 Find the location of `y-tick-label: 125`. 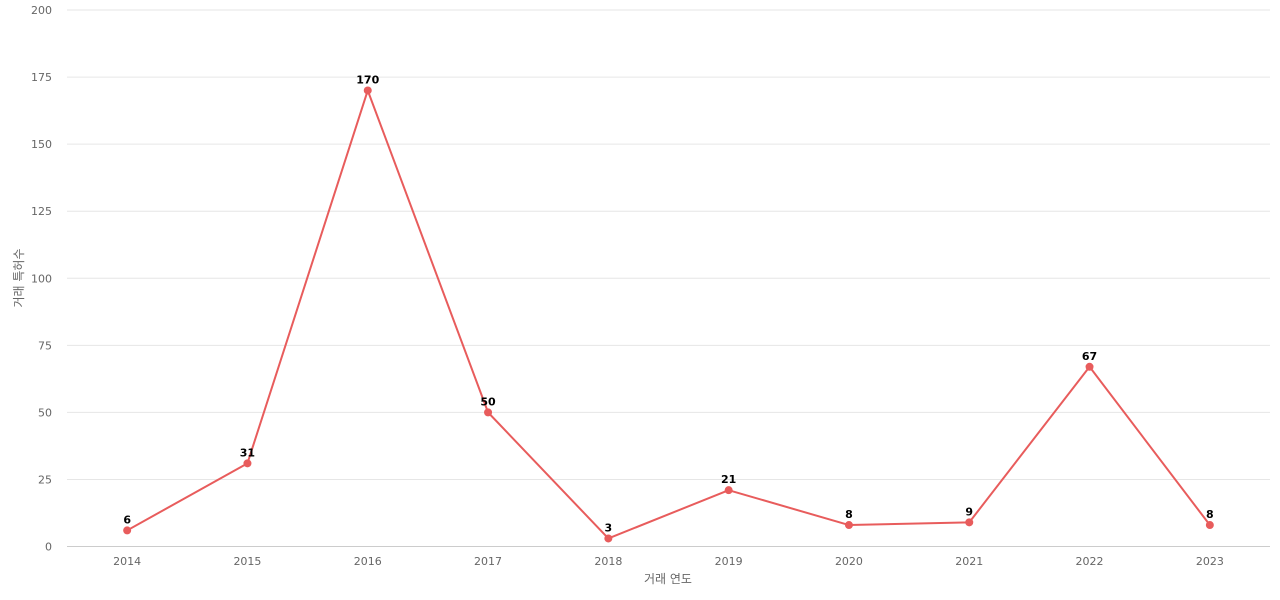

y-tick-label: 125 is located at coordinates (41, 211).